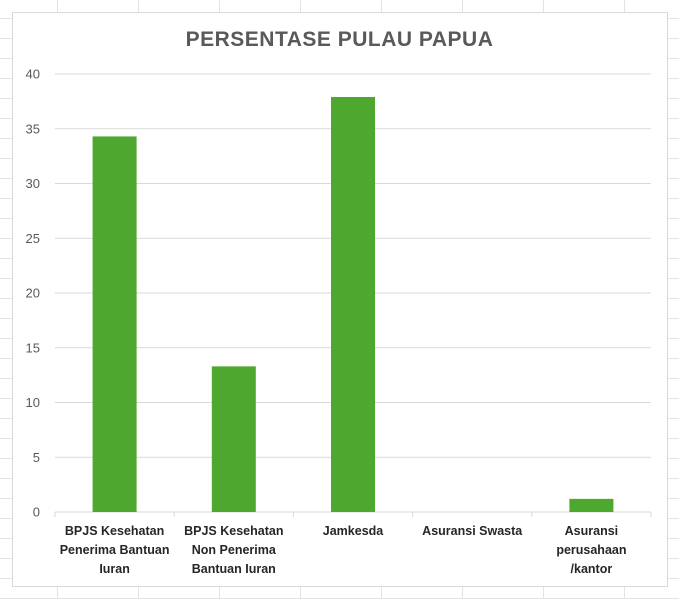  I want to click on y-tick-label: 15, so click(33, 347).